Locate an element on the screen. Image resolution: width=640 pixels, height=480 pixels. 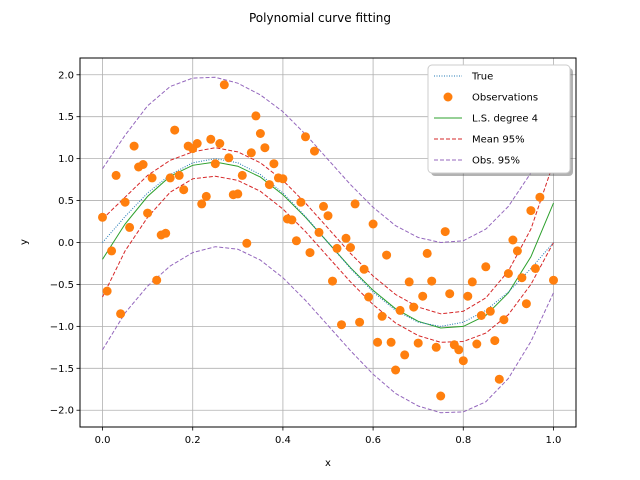
x-axis-label: x is located at coordinates (328, 463).